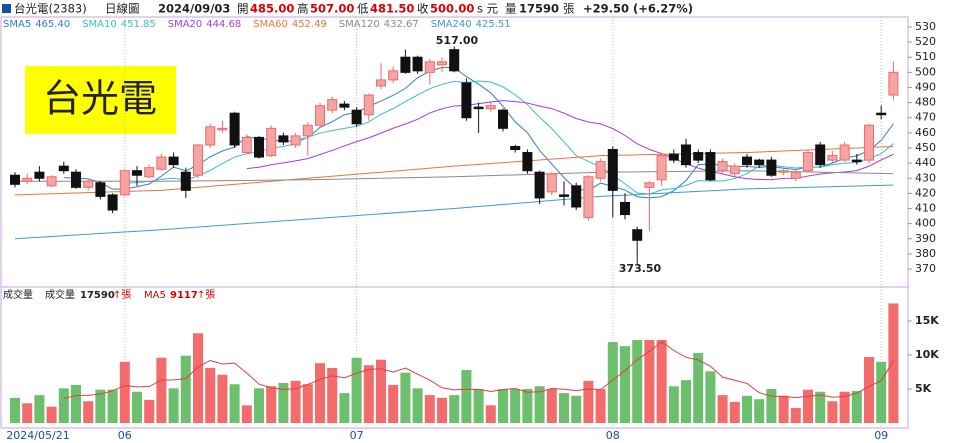 This screenshot has width=953, height=443. Describe the element at coordinates (423, 9) in the screenshot. I see `close-label: 收` at that location.